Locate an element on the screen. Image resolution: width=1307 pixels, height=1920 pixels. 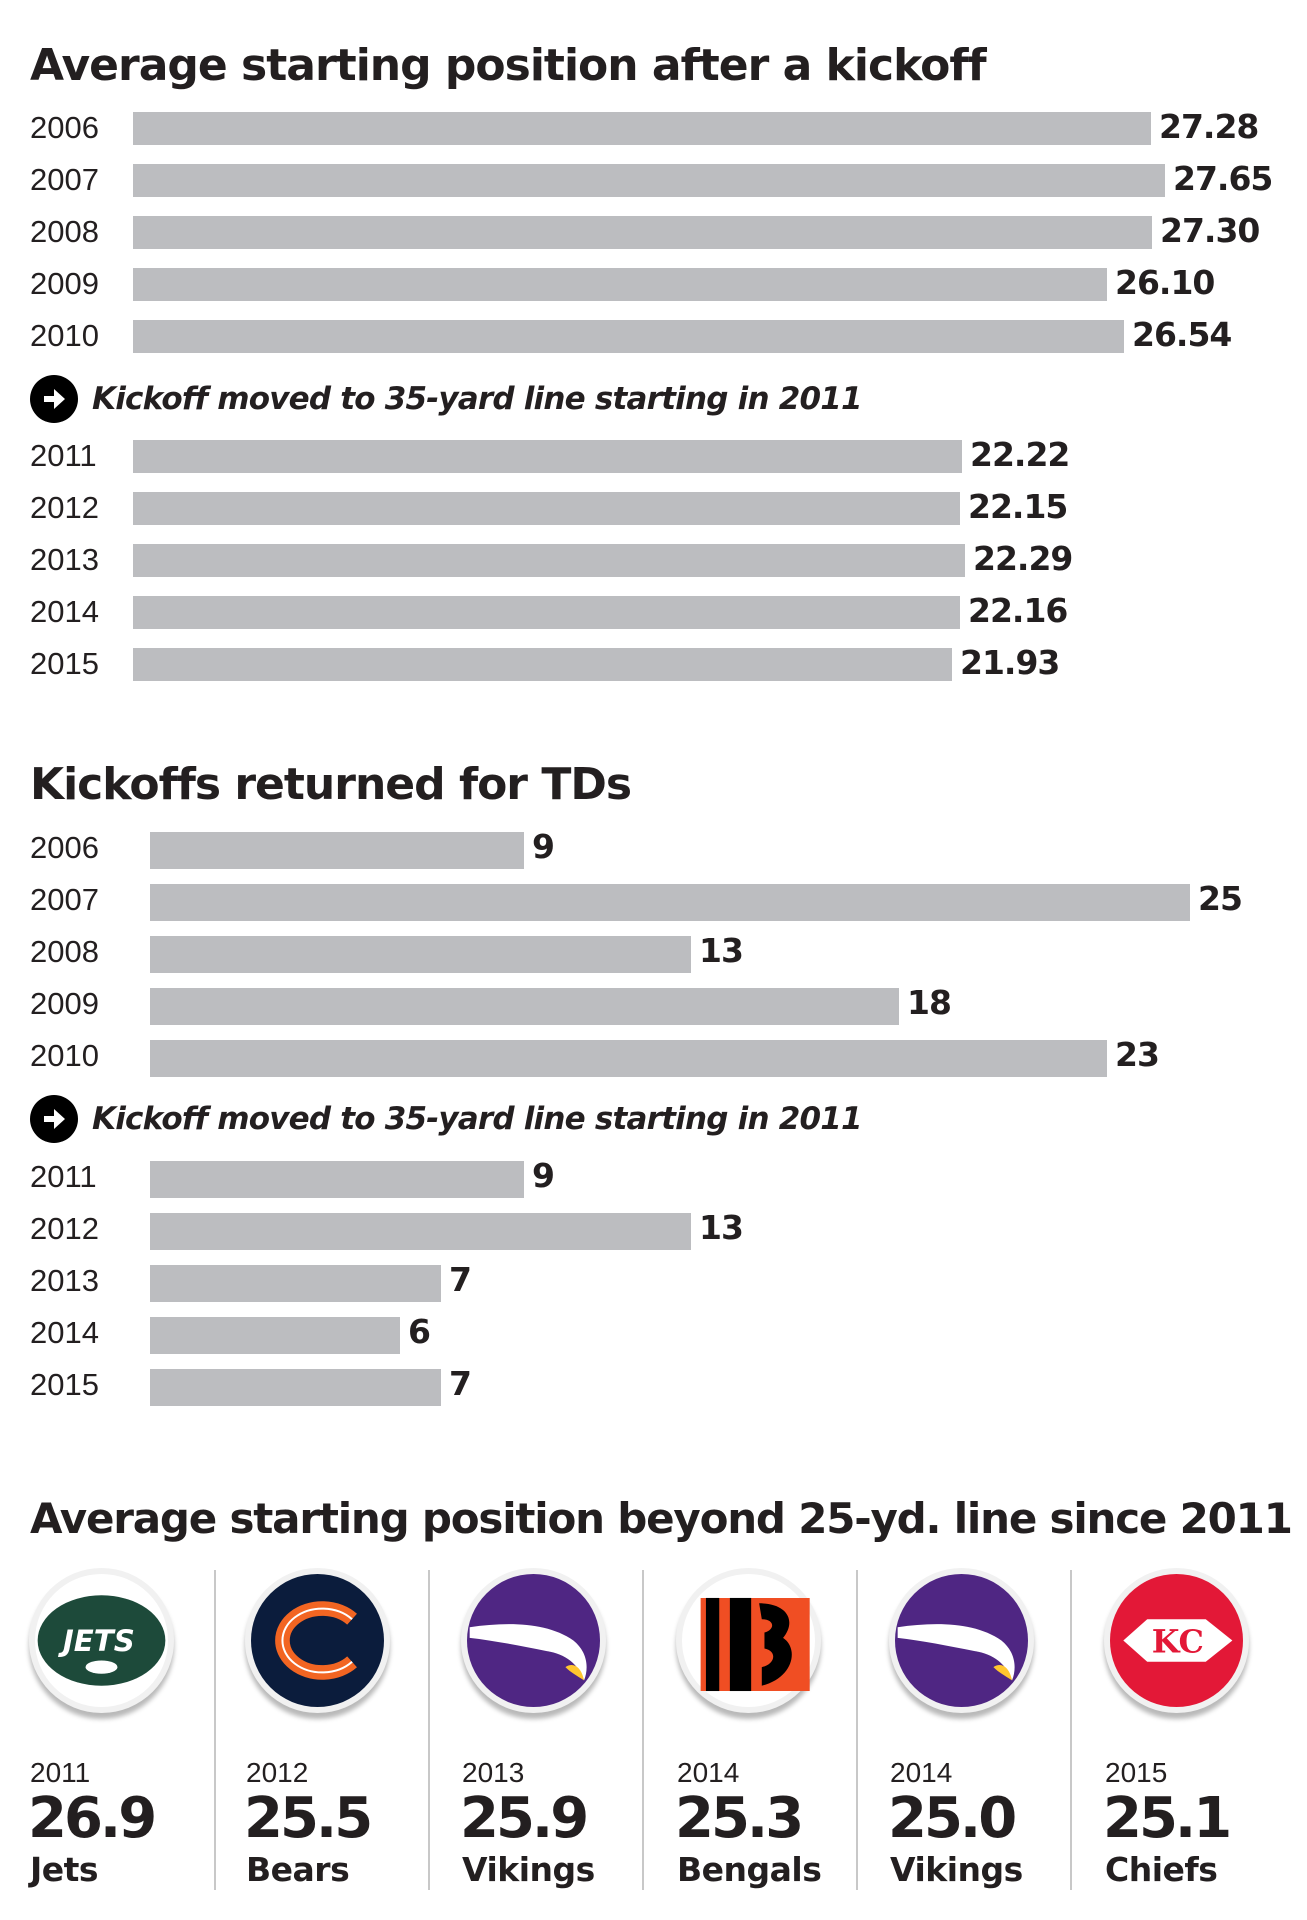
team-value: 25.9 is located at coordinates (524, 1818).